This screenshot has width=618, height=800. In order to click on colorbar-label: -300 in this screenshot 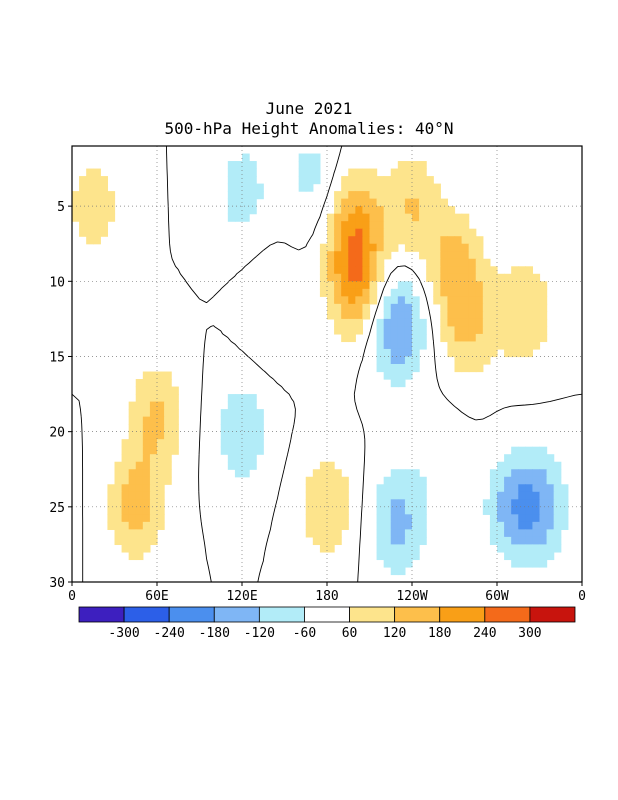, I will do `click(123, 633)`.